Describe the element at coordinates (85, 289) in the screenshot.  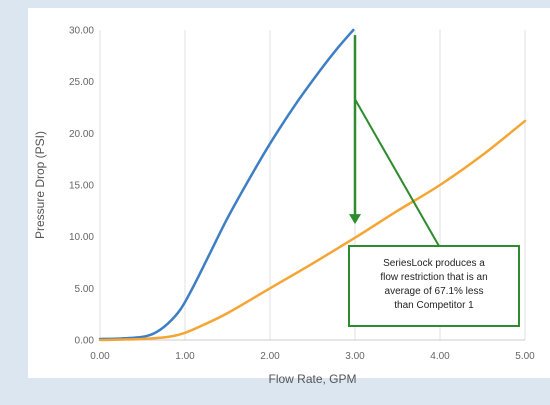
I see `y-tick-label: 5.00` at that location.